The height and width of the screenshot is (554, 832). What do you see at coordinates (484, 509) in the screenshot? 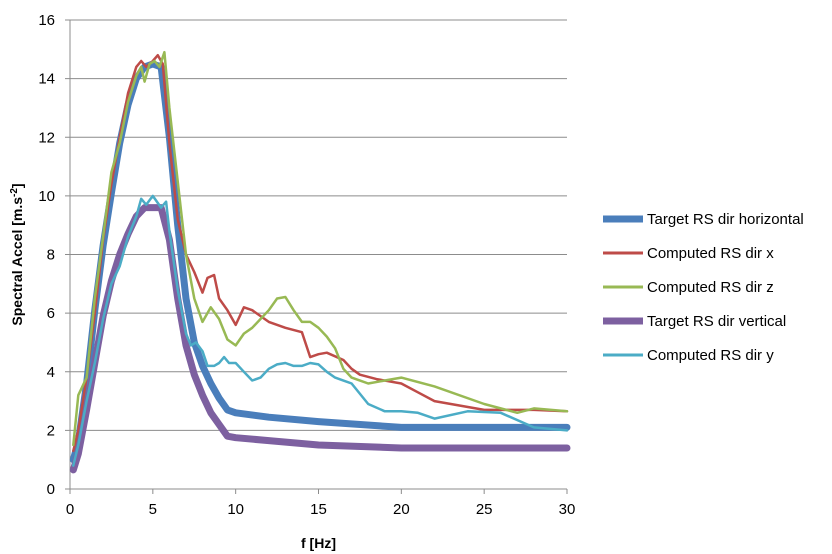
I see `x-tick-label-25: 25` at bounding box center [484, 509].